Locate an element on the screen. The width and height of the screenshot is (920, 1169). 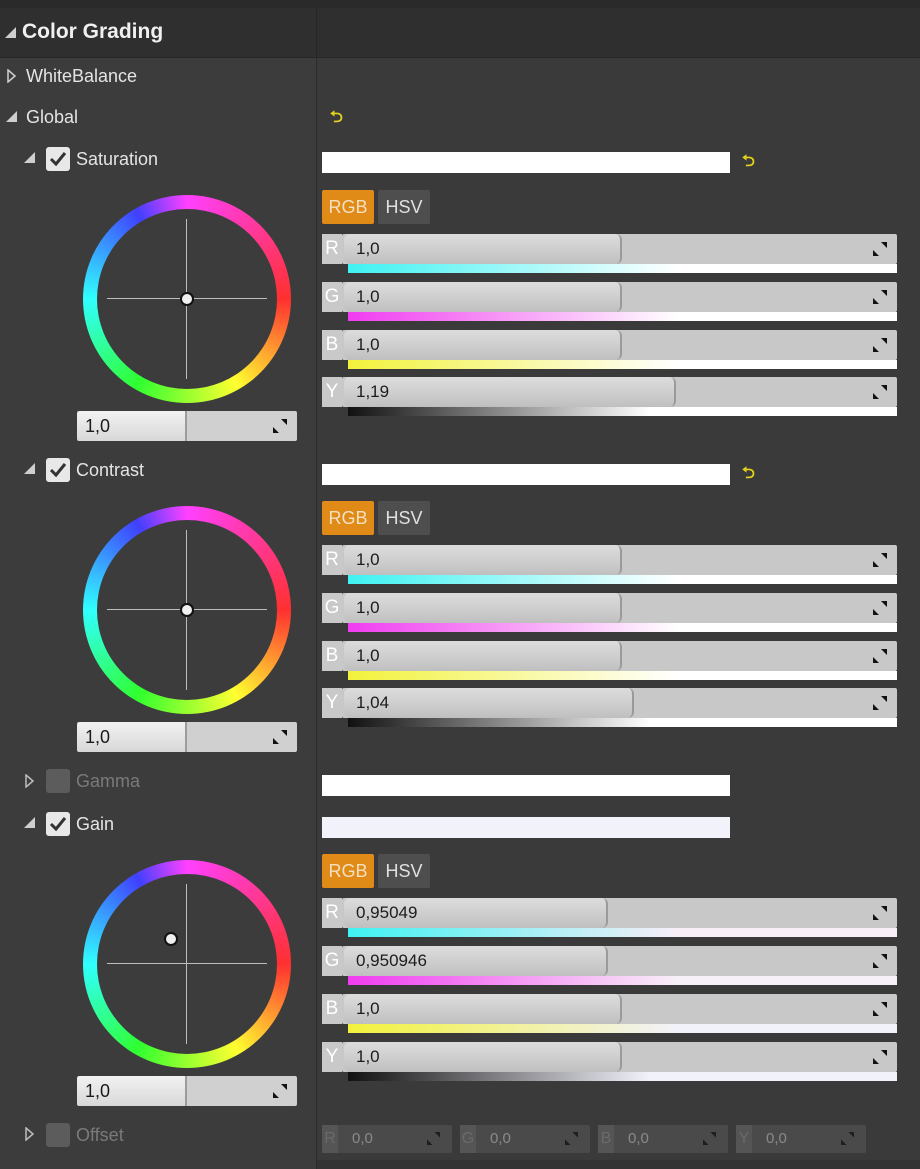
offset-label: Offset is located at coordinates (100, 1135).